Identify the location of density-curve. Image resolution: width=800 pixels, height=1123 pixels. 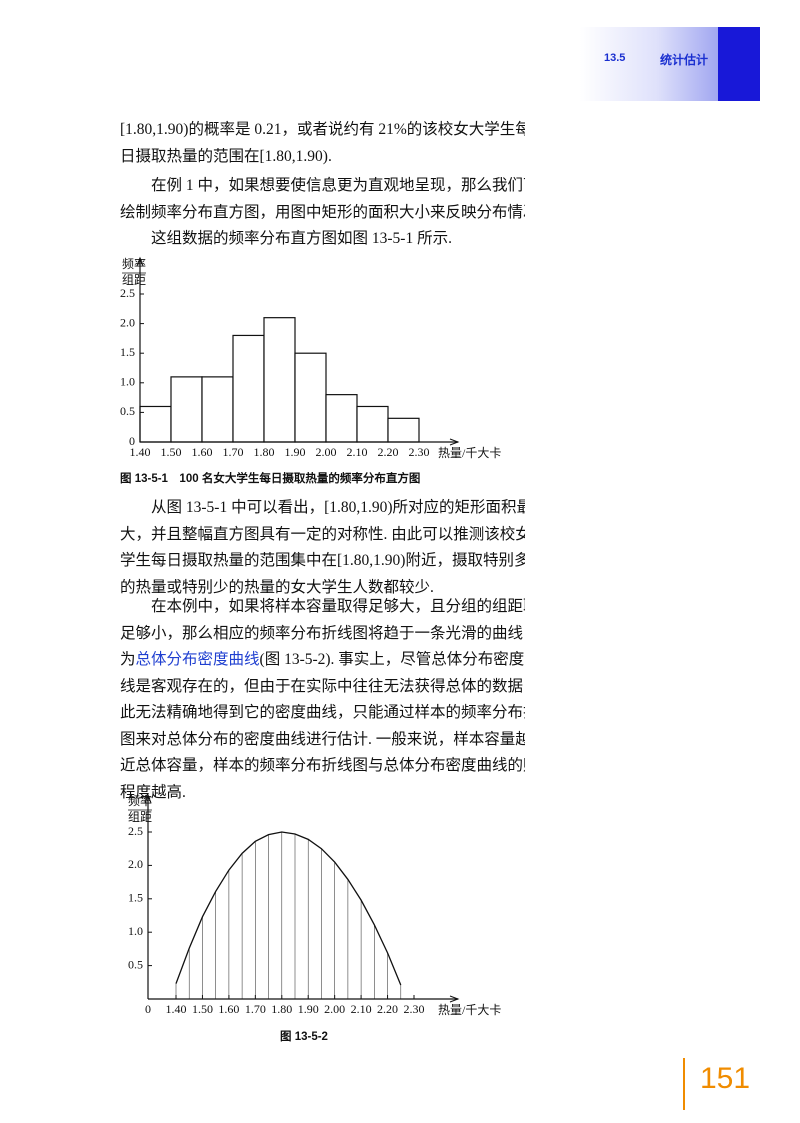
(288, 908).